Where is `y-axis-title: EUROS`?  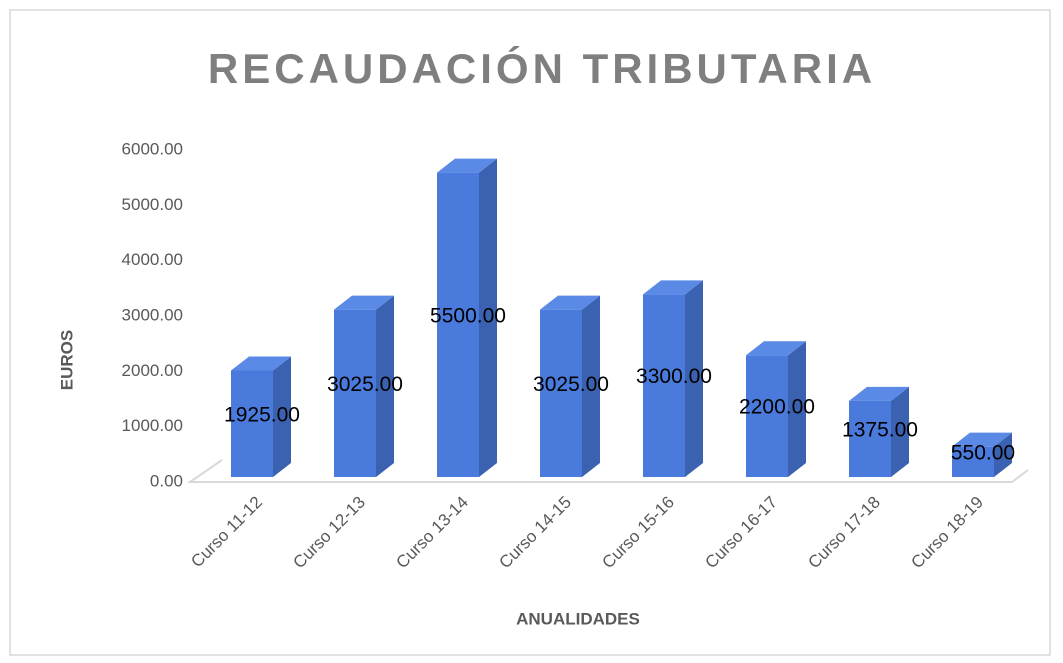
y-axis-title: EUROS is located at coordinates (66, 360).